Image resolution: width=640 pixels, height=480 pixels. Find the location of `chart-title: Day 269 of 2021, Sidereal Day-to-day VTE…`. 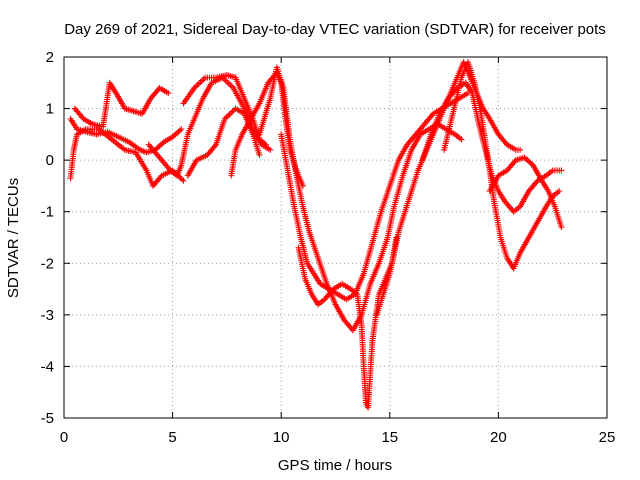

chart-title: Day 269 of 2021, Sidereal Day-to-day VTE… is located at coordinates (335, 29).